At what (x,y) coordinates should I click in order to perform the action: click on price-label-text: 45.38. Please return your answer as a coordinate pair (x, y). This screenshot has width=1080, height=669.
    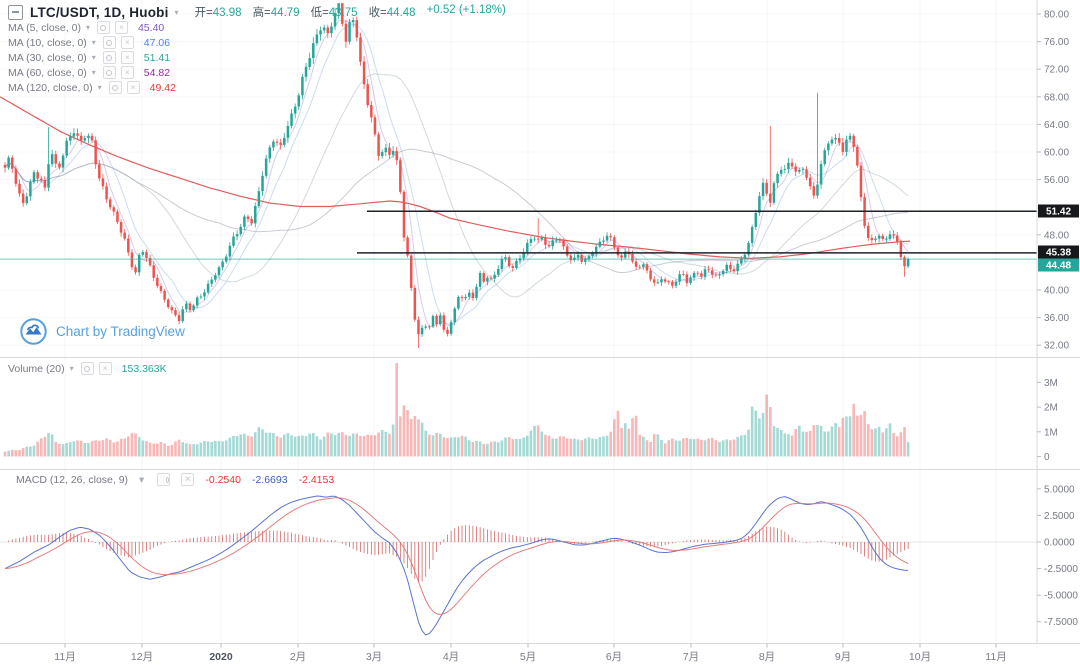
    Looking at the image, I should click on (1058, 253).